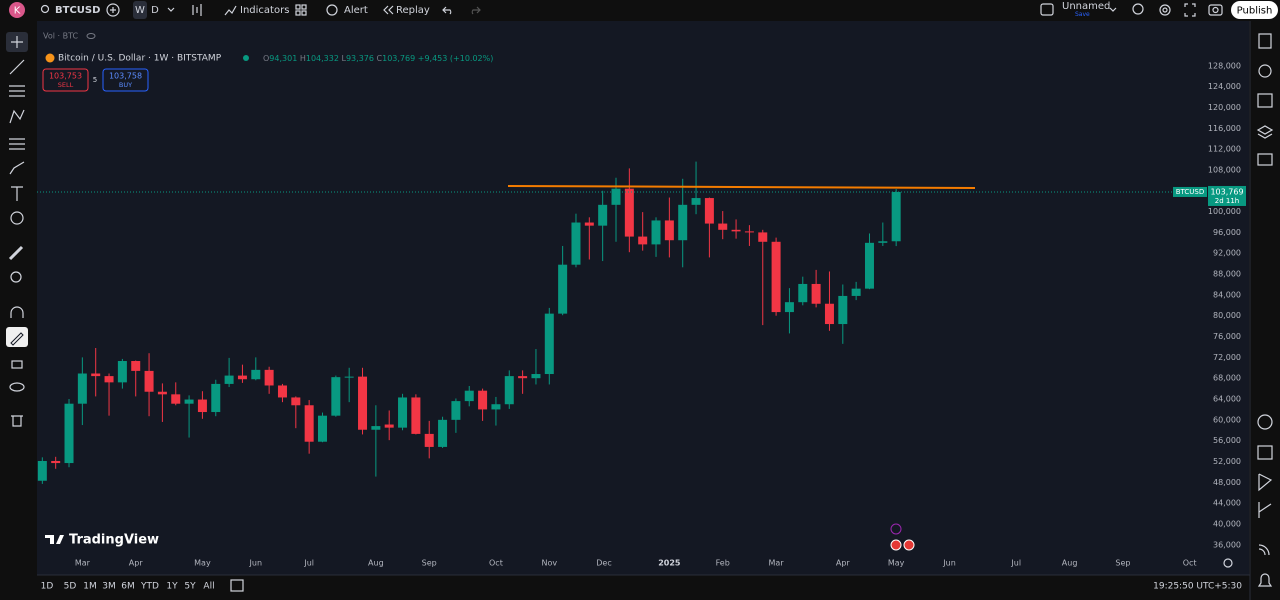 This screenshot has height=600, width=1280. Describe the element at coordinates (17, 42) in the screenshot. I see `crosshair-tool` at that location.